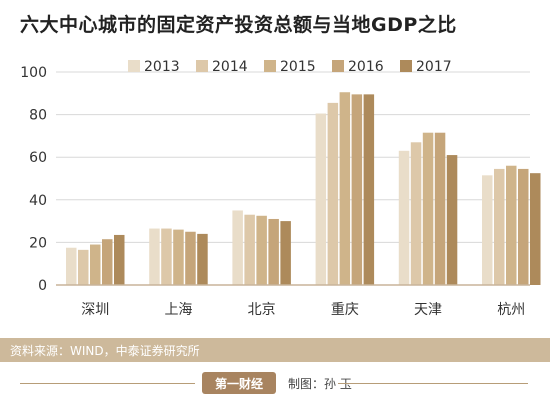  I want to click on bar-2013-北京, so click(237, 247).